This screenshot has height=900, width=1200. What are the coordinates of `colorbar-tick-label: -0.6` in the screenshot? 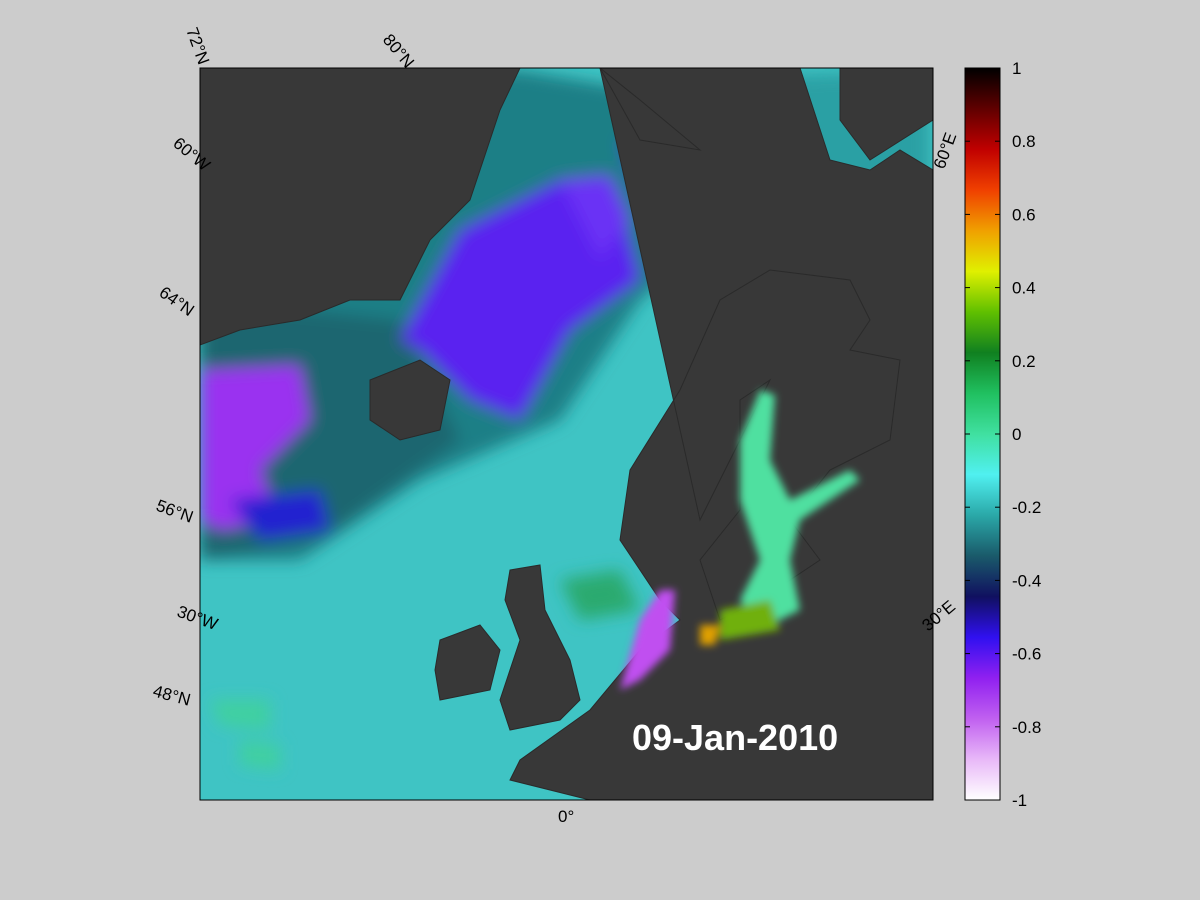 It's located at (1026, 654).